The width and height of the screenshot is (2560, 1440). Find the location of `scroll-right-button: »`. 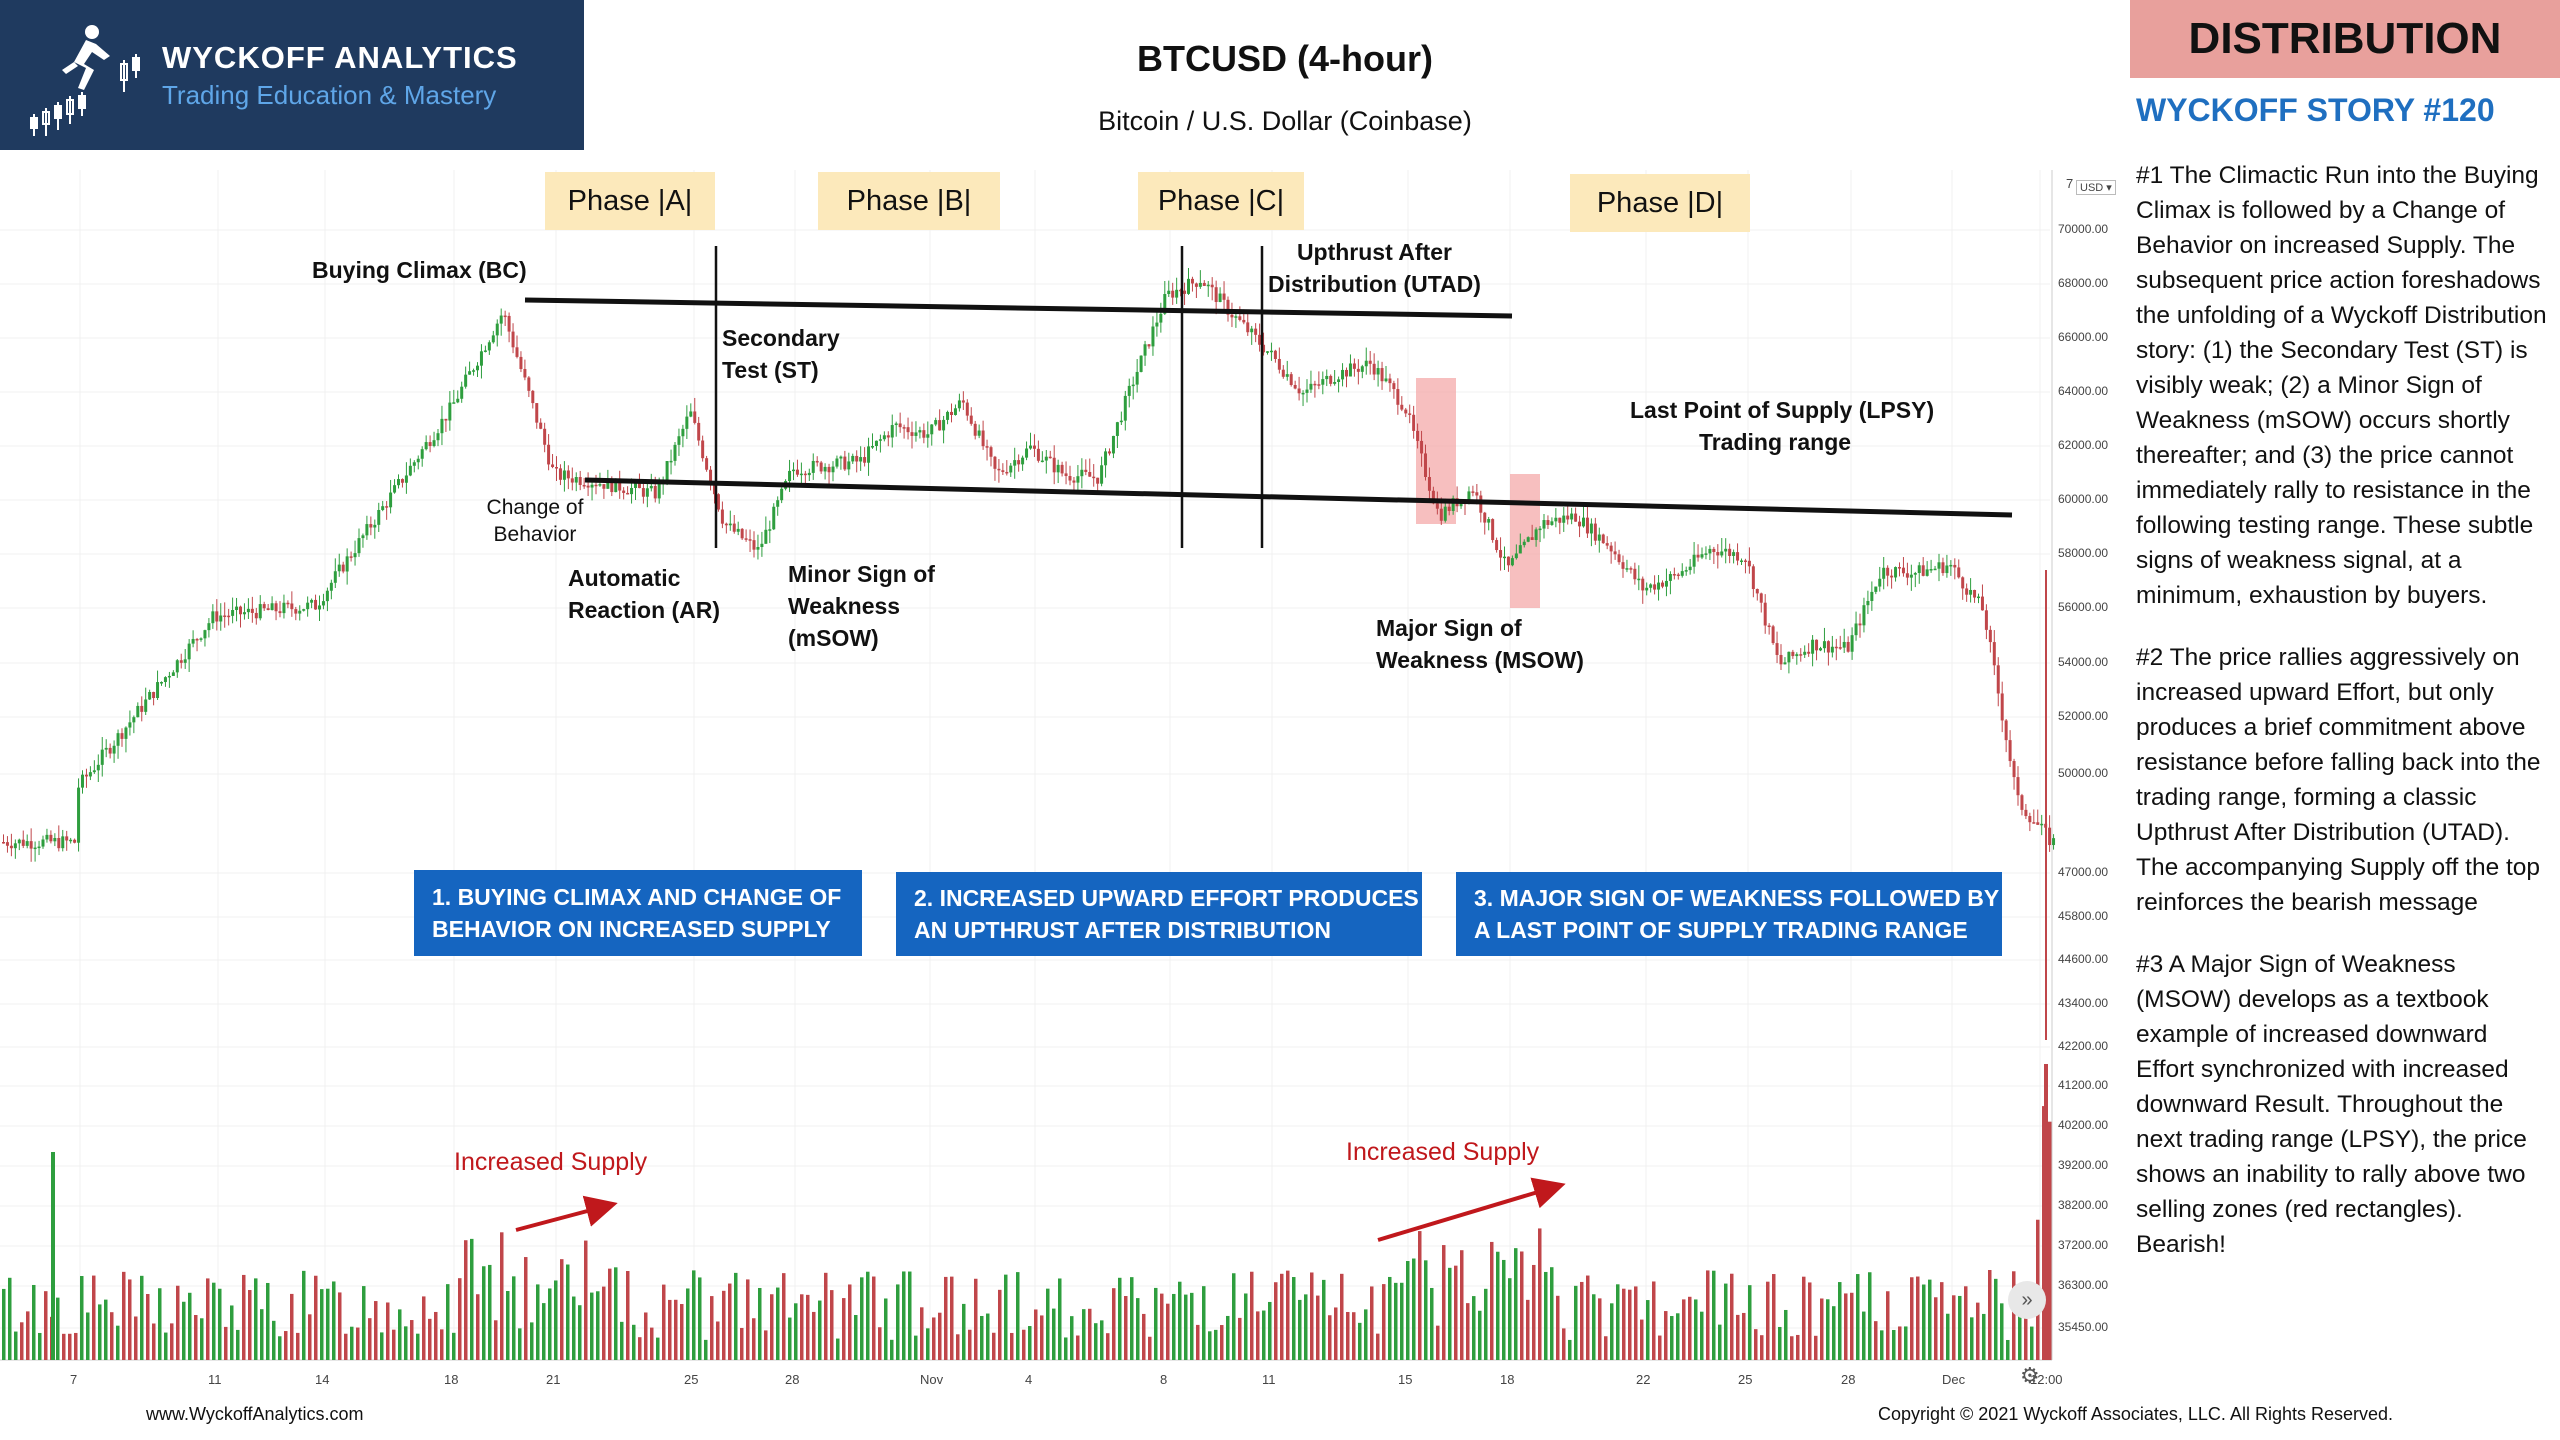

scroll-right-button: » is located at coordinates (2027, 1300).